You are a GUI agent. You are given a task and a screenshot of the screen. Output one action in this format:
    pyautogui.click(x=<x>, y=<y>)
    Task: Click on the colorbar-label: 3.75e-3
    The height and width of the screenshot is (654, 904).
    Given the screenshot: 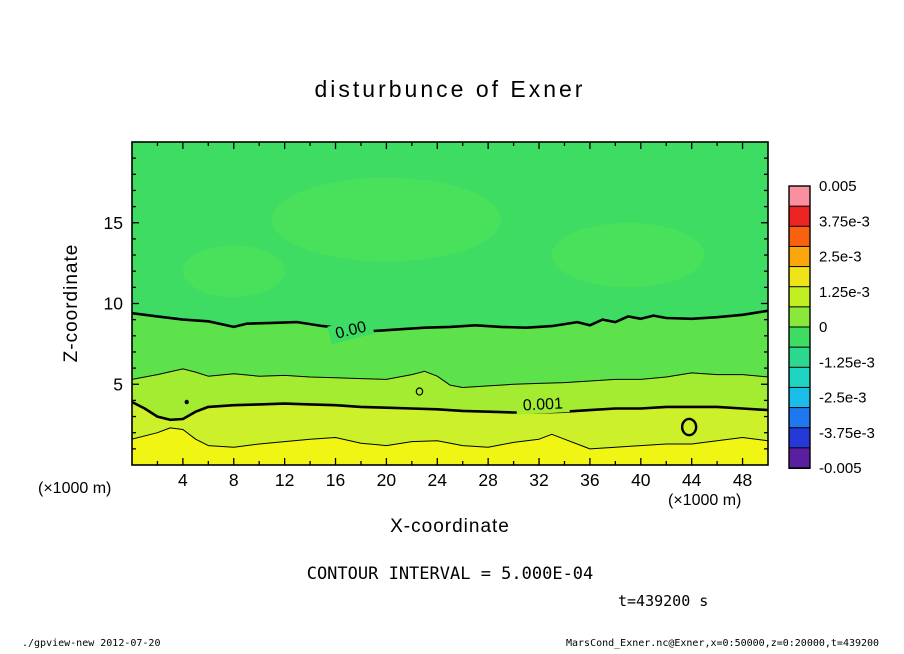 What is the action you would take?
    pyautogui.click(x=844, y=221)
    